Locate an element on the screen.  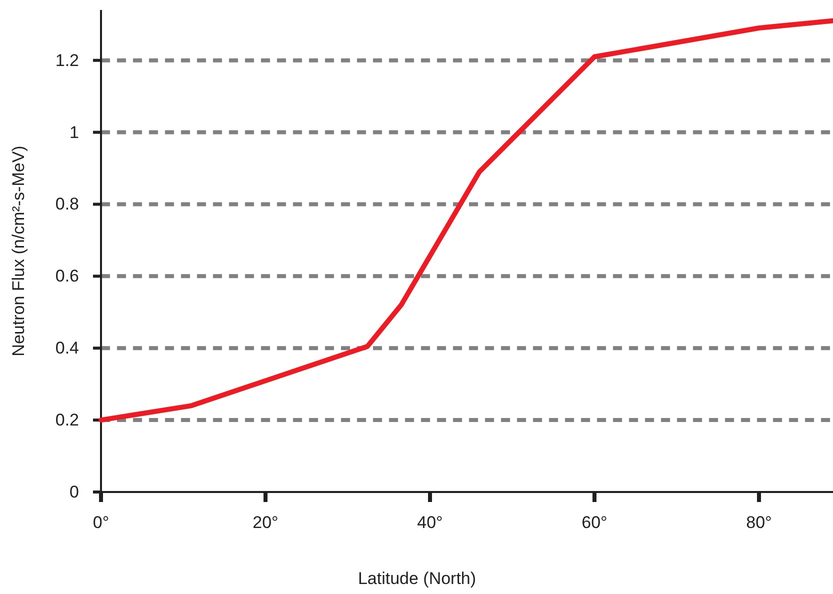
y-tick-label: 1.2 is located at coordinates (67, 60).